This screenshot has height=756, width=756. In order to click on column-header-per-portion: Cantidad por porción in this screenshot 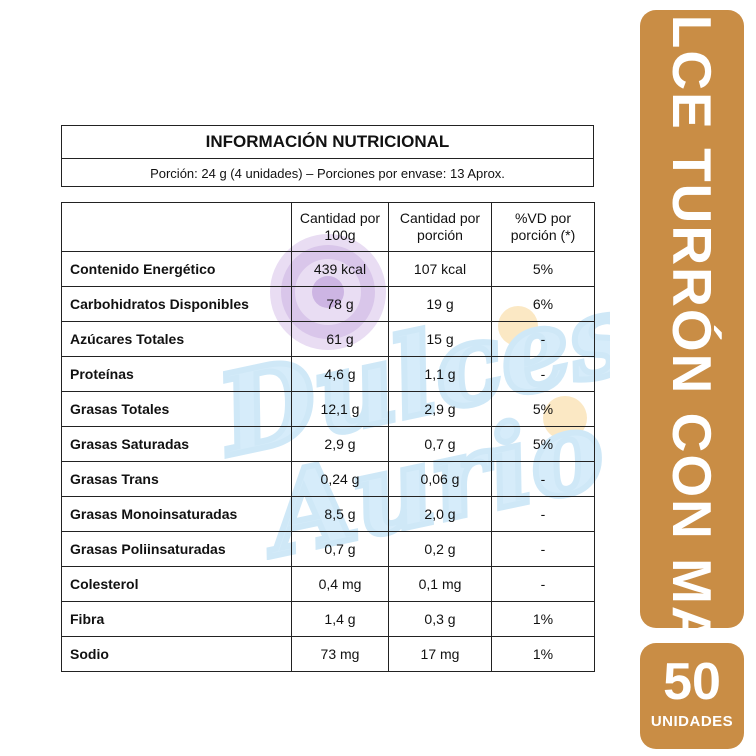, I will do `click(440, 227)`.